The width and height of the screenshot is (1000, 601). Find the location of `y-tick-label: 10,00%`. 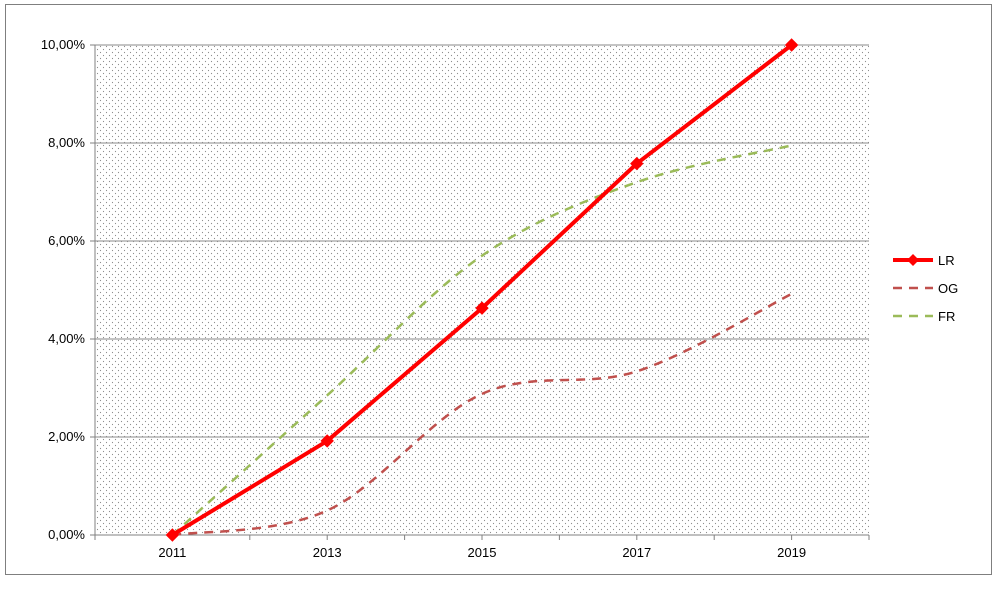

y-tick-label: 10,00% is located at coordinates (63, 44).